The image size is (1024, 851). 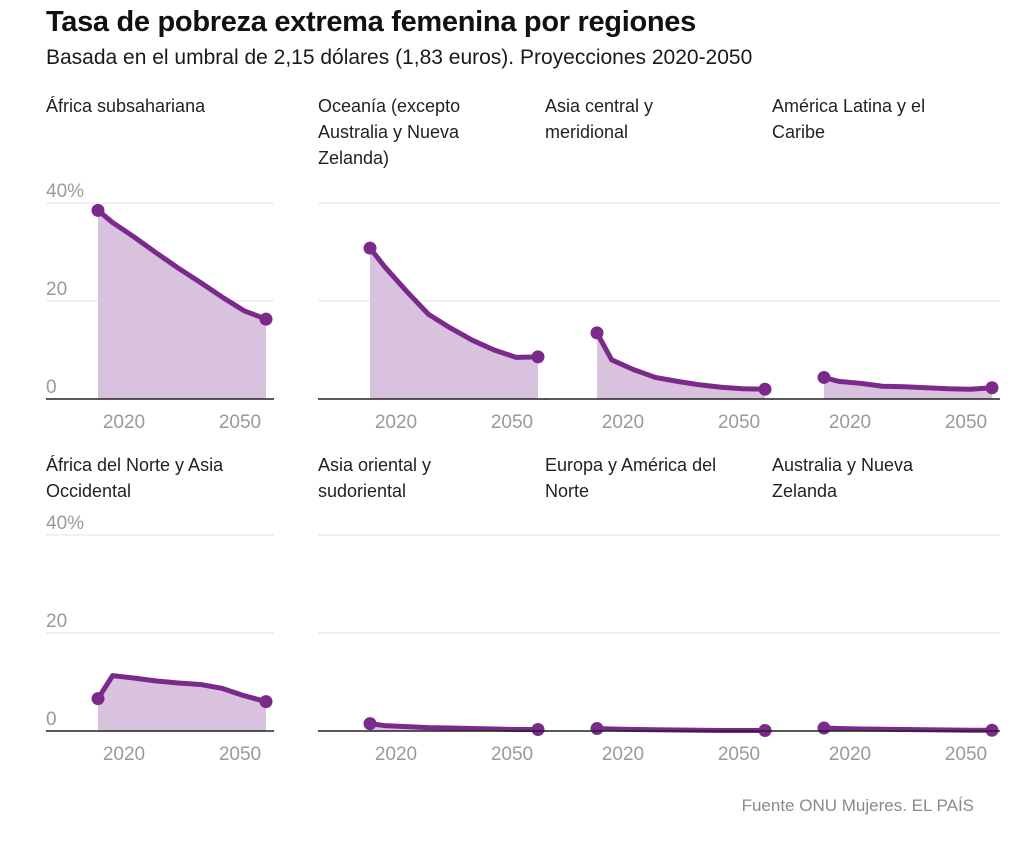 I want to click on panel-label-line: Asia central y, so click(x=599, y=106).